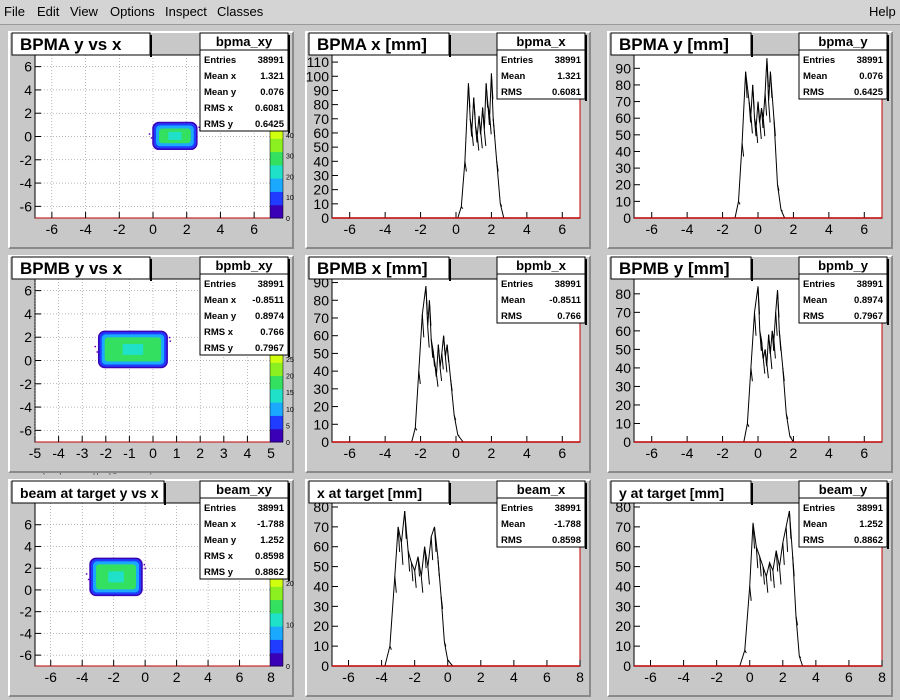 The width and height of the screenshot is (900, 700). Describe the element at coordinates (623, 626) in the screenshot. I see `y-tick-label: 20` at that location.